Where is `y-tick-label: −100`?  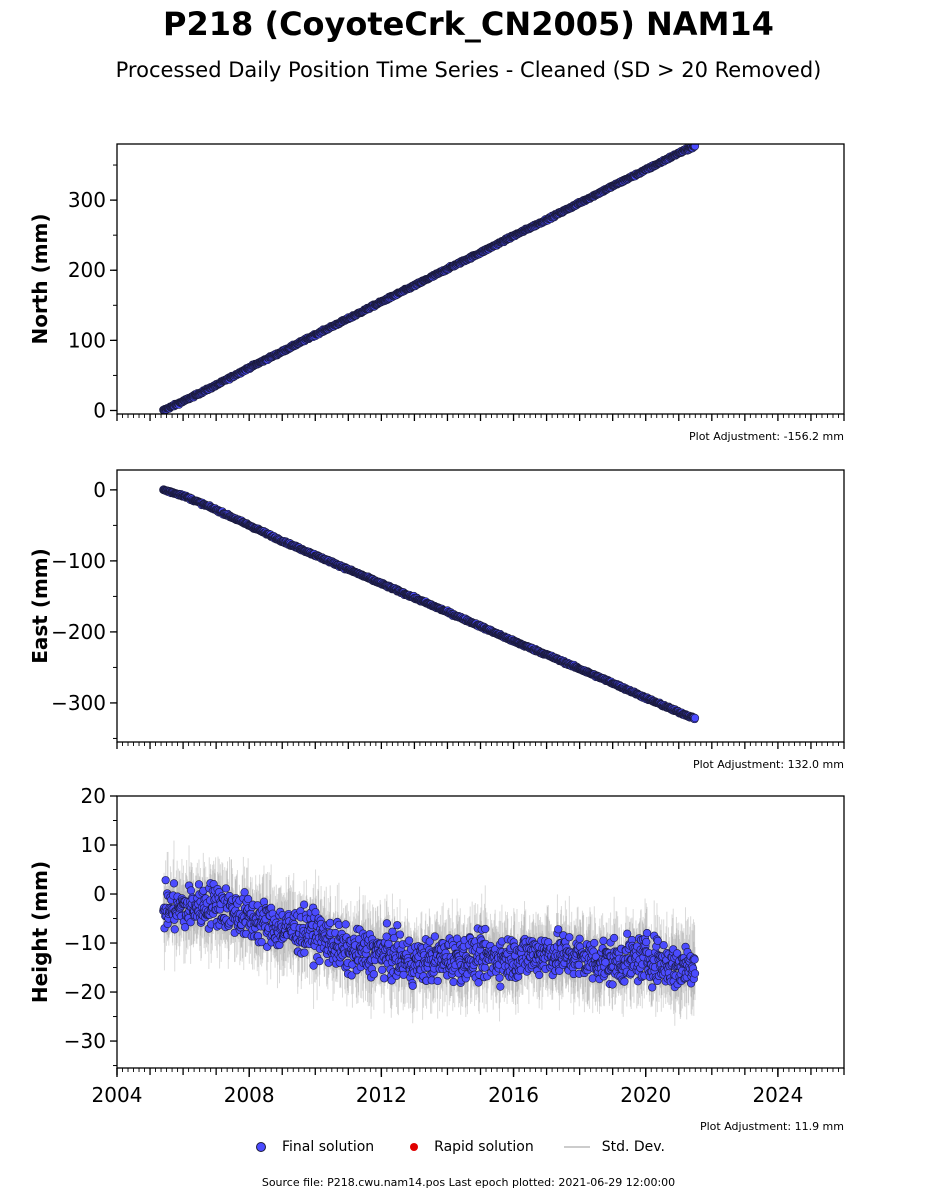
y-tick-label: −100 is located at coordinates (78, 561).